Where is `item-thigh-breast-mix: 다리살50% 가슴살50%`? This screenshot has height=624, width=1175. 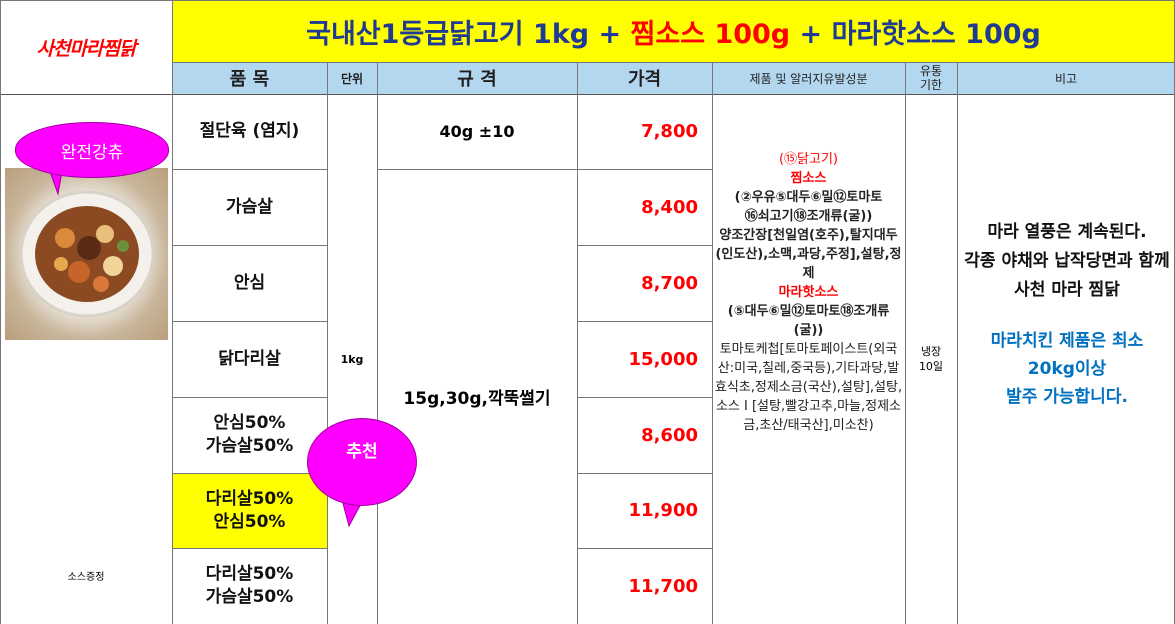 item-thigh-breast-mix: 다리살50% 가슴살50% is located at coordinates (249, 585).